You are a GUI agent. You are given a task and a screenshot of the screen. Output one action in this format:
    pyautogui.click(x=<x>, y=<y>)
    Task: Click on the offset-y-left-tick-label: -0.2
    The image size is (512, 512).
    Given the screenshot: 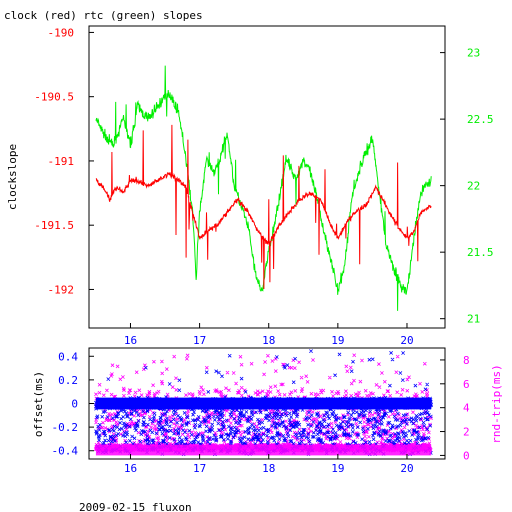 What is the action you would take?
    pyautogui.click(x=65, y=427)
    